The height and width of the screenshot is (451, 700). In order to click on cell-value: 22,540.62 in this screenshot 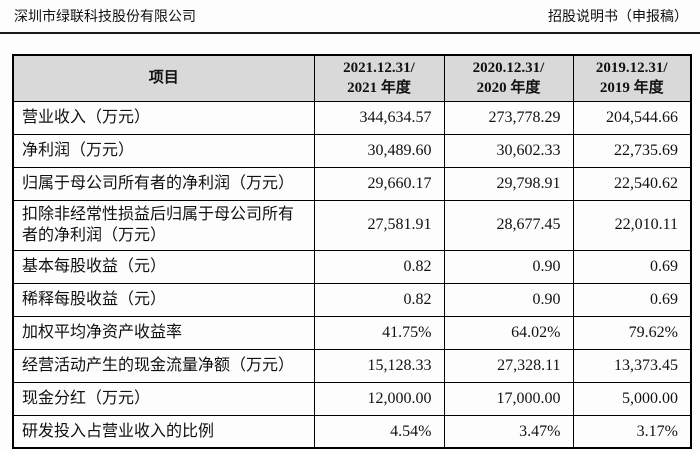, I will do `click(632, 183)`.